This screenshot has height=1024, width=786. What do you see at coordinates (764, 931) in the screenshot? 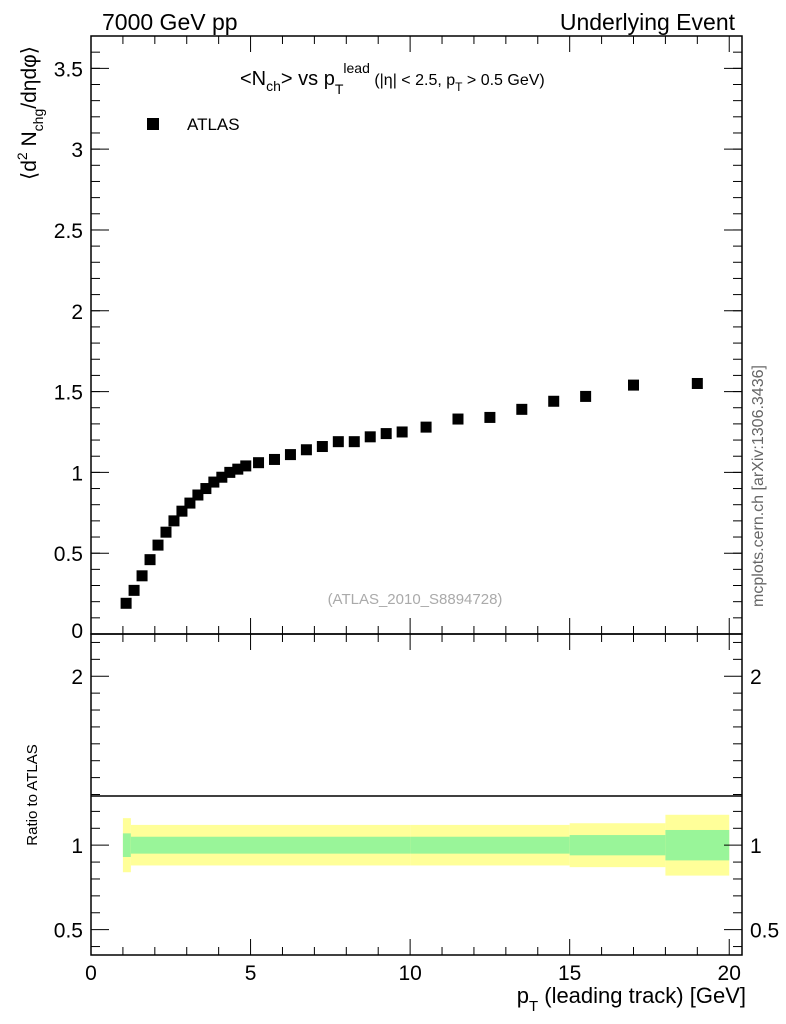
I see `ratio-y-tick-label-right: 0.5` at bounding box center [764, 931].